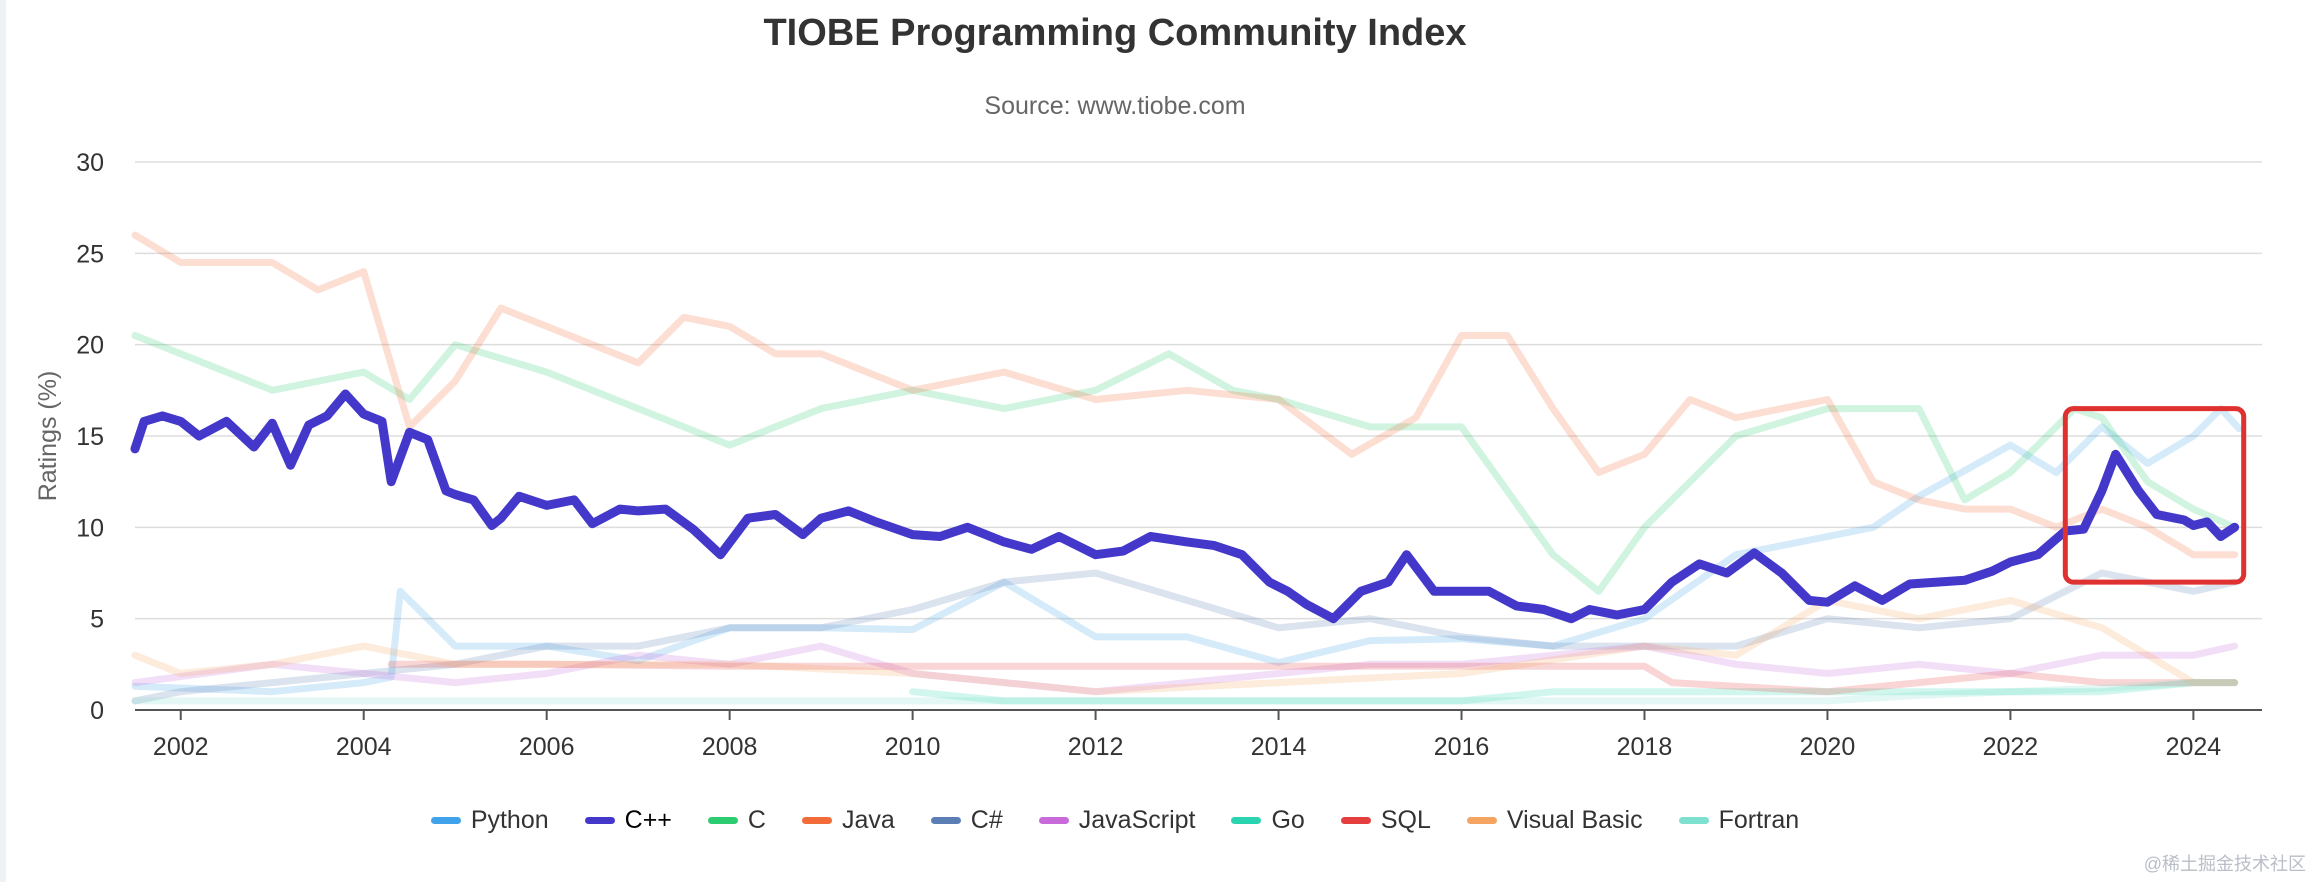 The height and width of the screenshot is (882, 2314). Describe the element at coordinates (97, 711) in the screenshot. I see `y-tick-label: 0` at that location.